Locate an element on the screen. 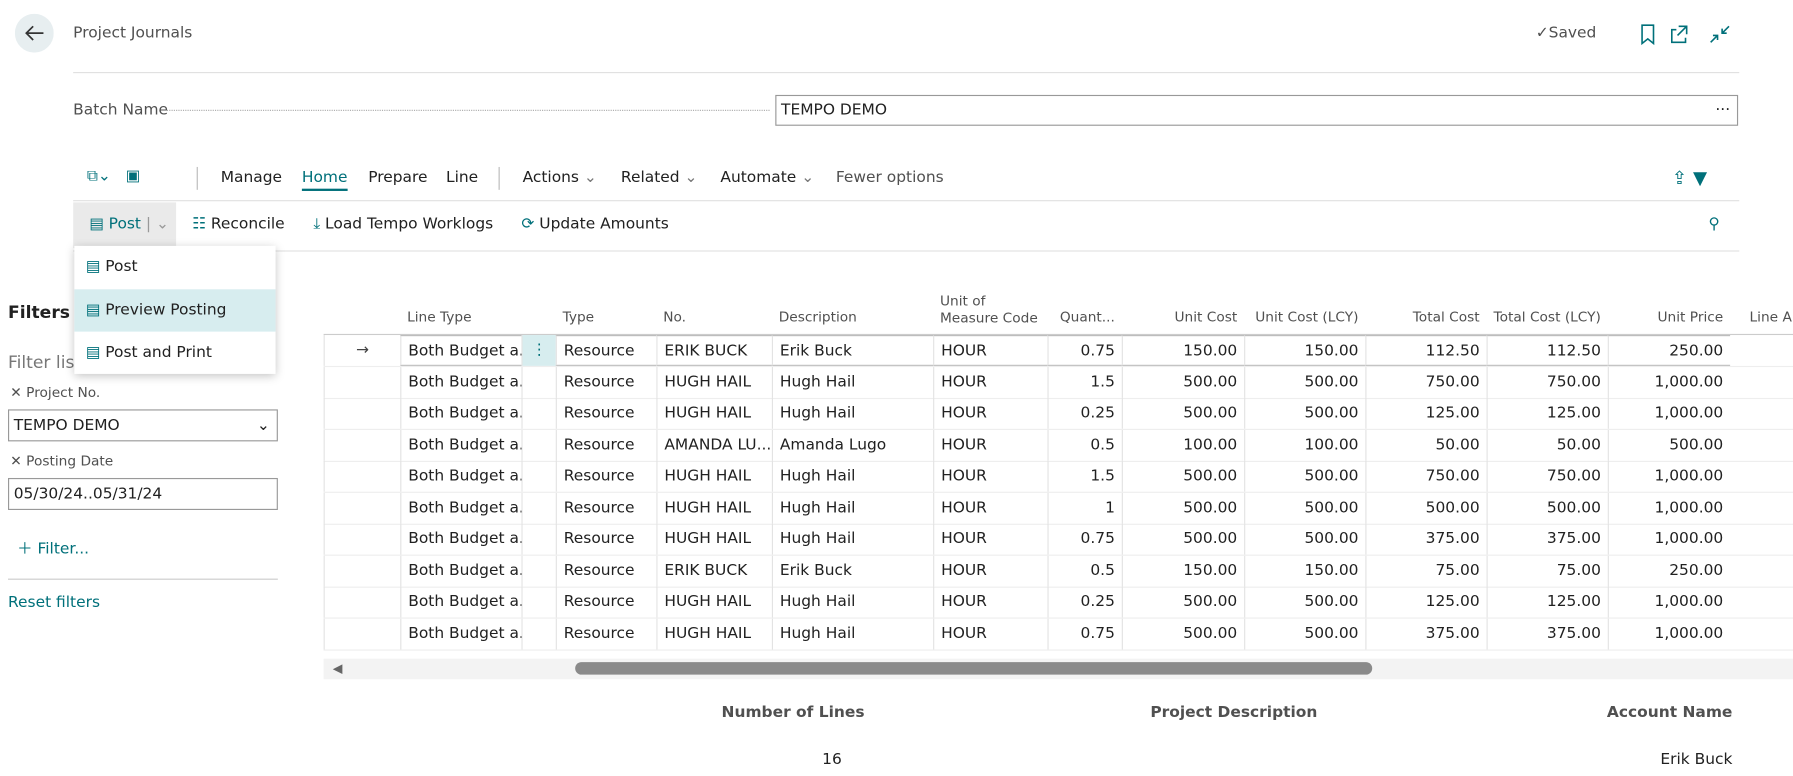 The height and width of the screenshot is (776, 1793). column-header: Unit Cost (LCY) is located at coordinates (1307, 316).